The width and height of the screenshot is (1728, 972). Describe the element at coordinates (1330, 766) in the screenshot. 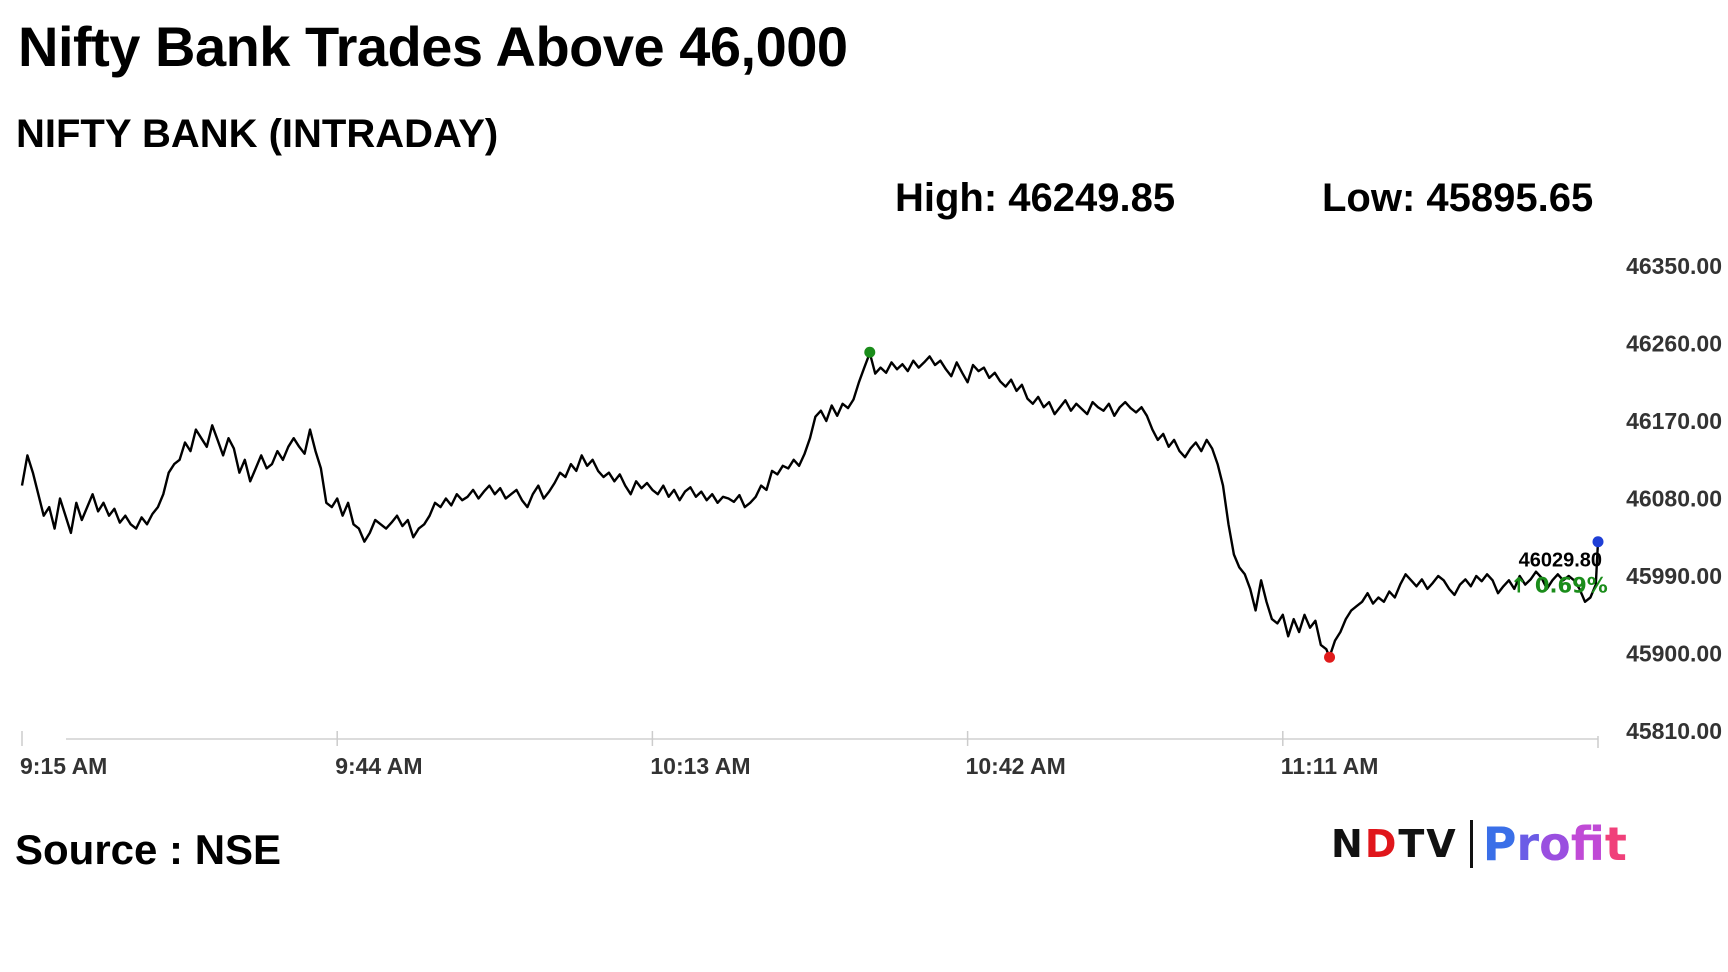

I see `x-tick-label: 11:11 AM` at that location.